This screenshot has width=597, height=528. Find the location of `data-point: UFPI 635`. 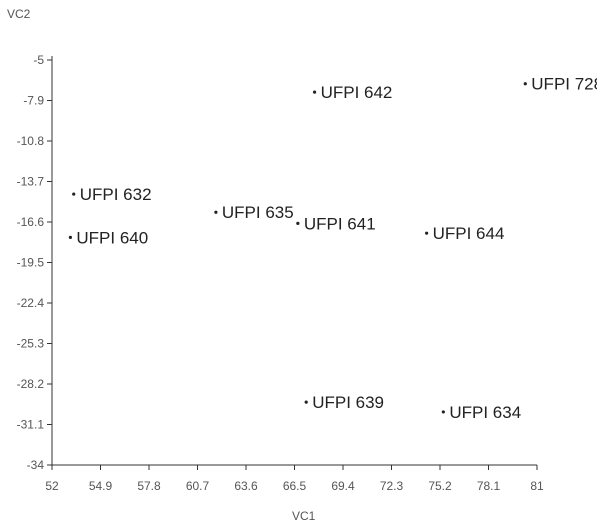

data-point: UFPI 635 is located at coordinates (254, 212).